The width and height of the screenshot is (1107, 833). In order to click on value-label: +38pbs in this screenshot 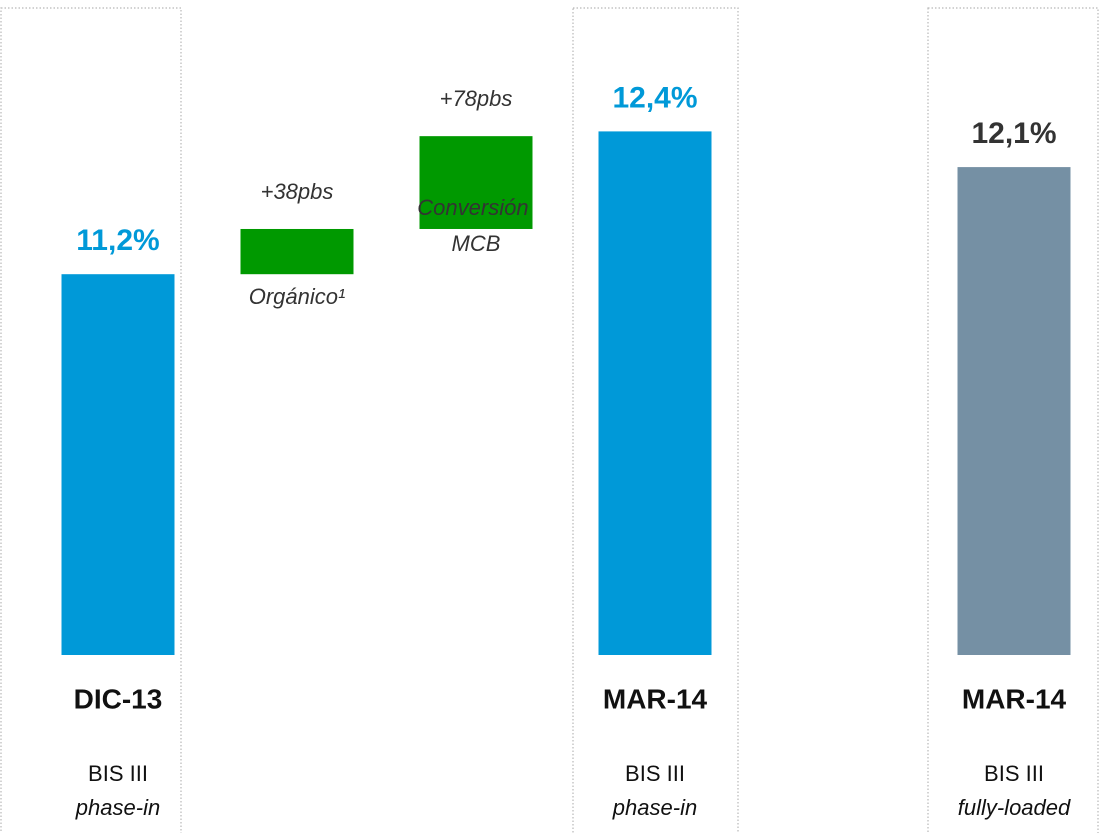, I will do `click(297, 191)`.